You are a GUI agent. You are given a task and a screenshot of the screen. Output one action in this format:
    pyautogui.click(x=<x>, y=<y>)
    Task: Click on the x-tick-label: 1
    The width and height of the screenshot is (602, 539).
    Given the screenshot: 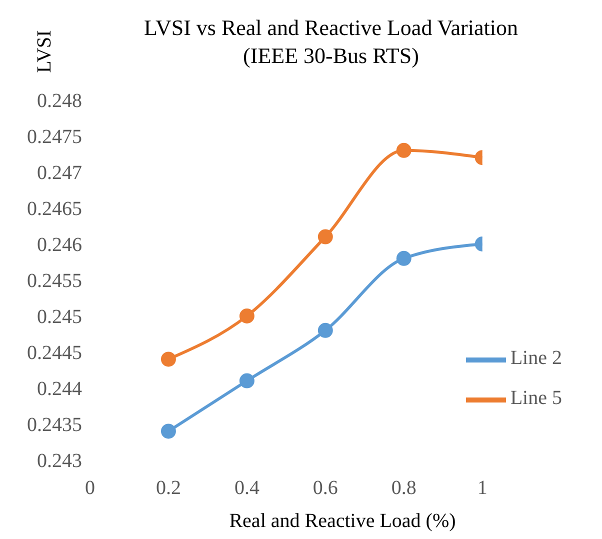 What is the action you would take?
    pyautogui.click(x=482, y=488)
    